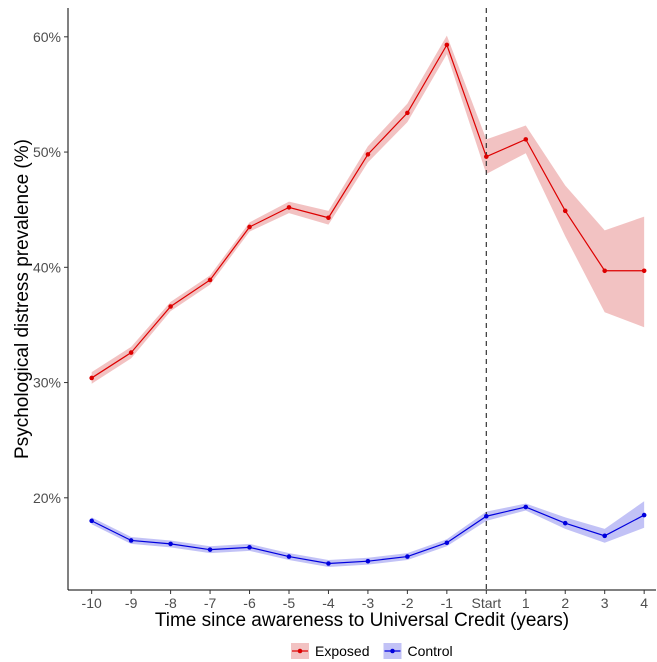 The image size is (657, 662). Describe the element at coordinates (249, 603) in the screenshot. I see `x-tick-label: -6` at that location.